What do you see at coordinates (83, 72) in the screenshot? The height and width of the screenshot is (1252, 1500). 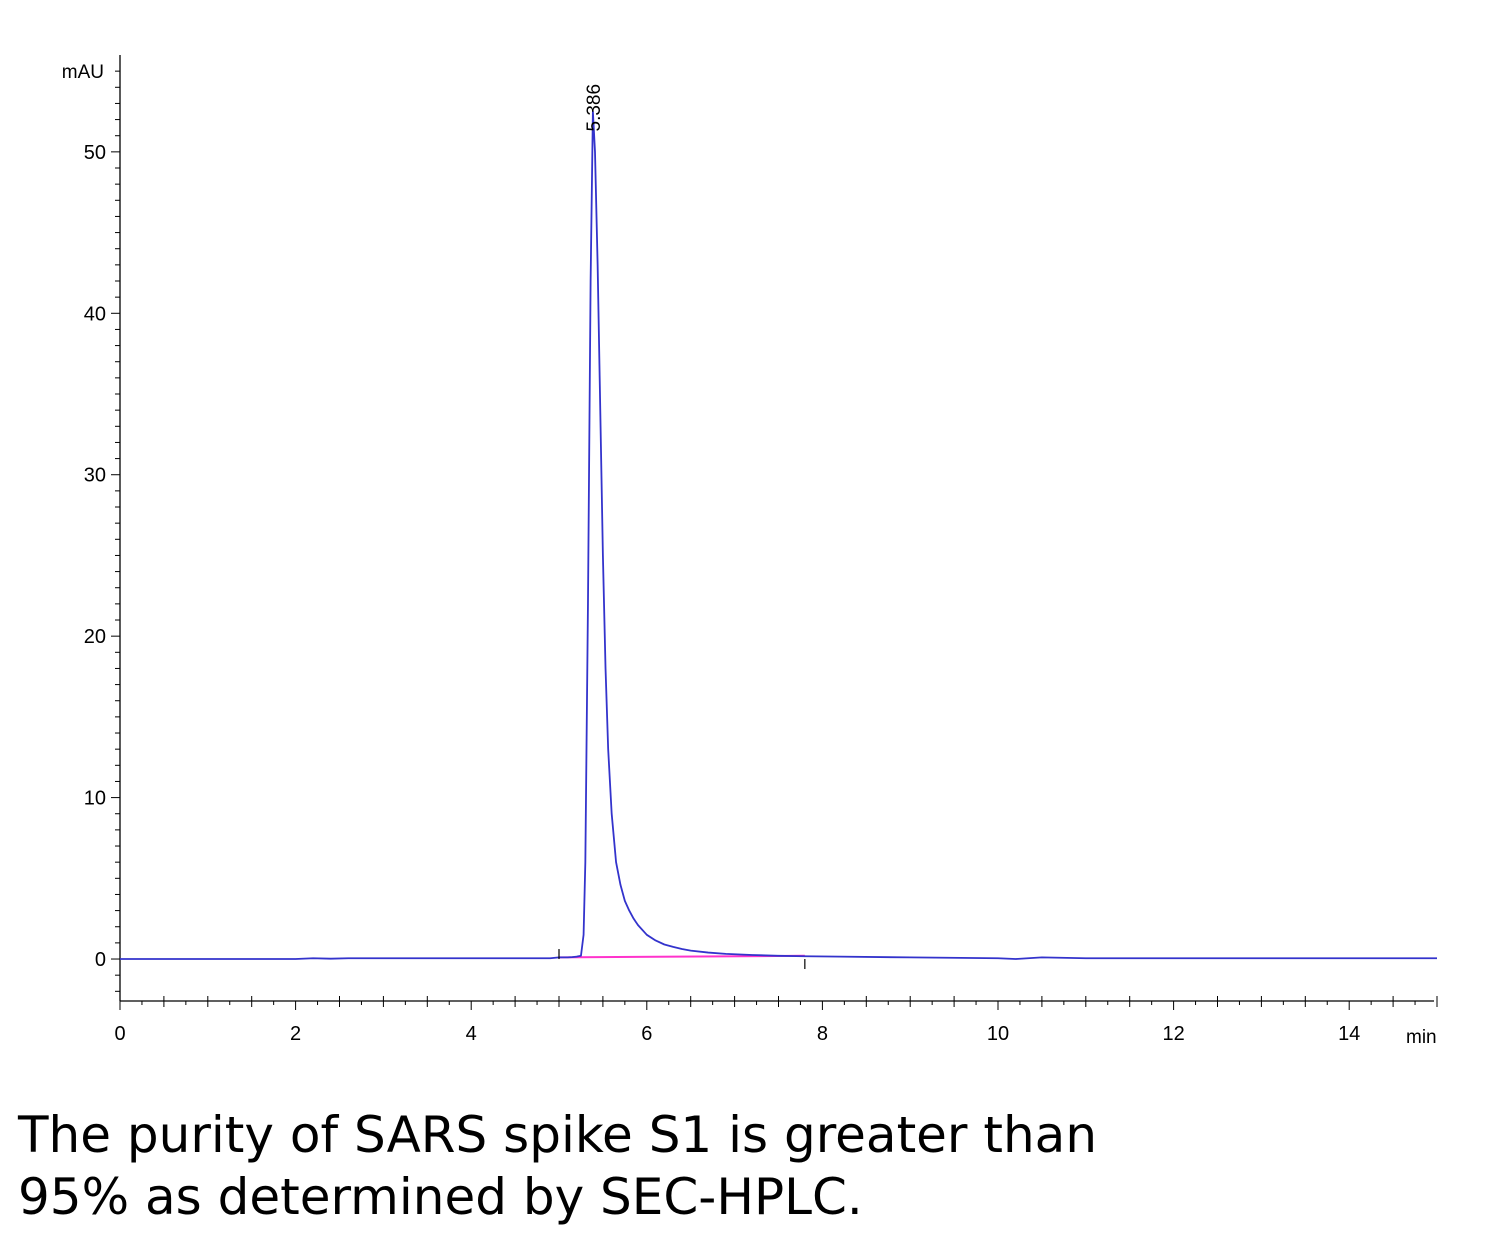 I see `y-axis-unit-label: mAU` at bounding box center [83, 72].